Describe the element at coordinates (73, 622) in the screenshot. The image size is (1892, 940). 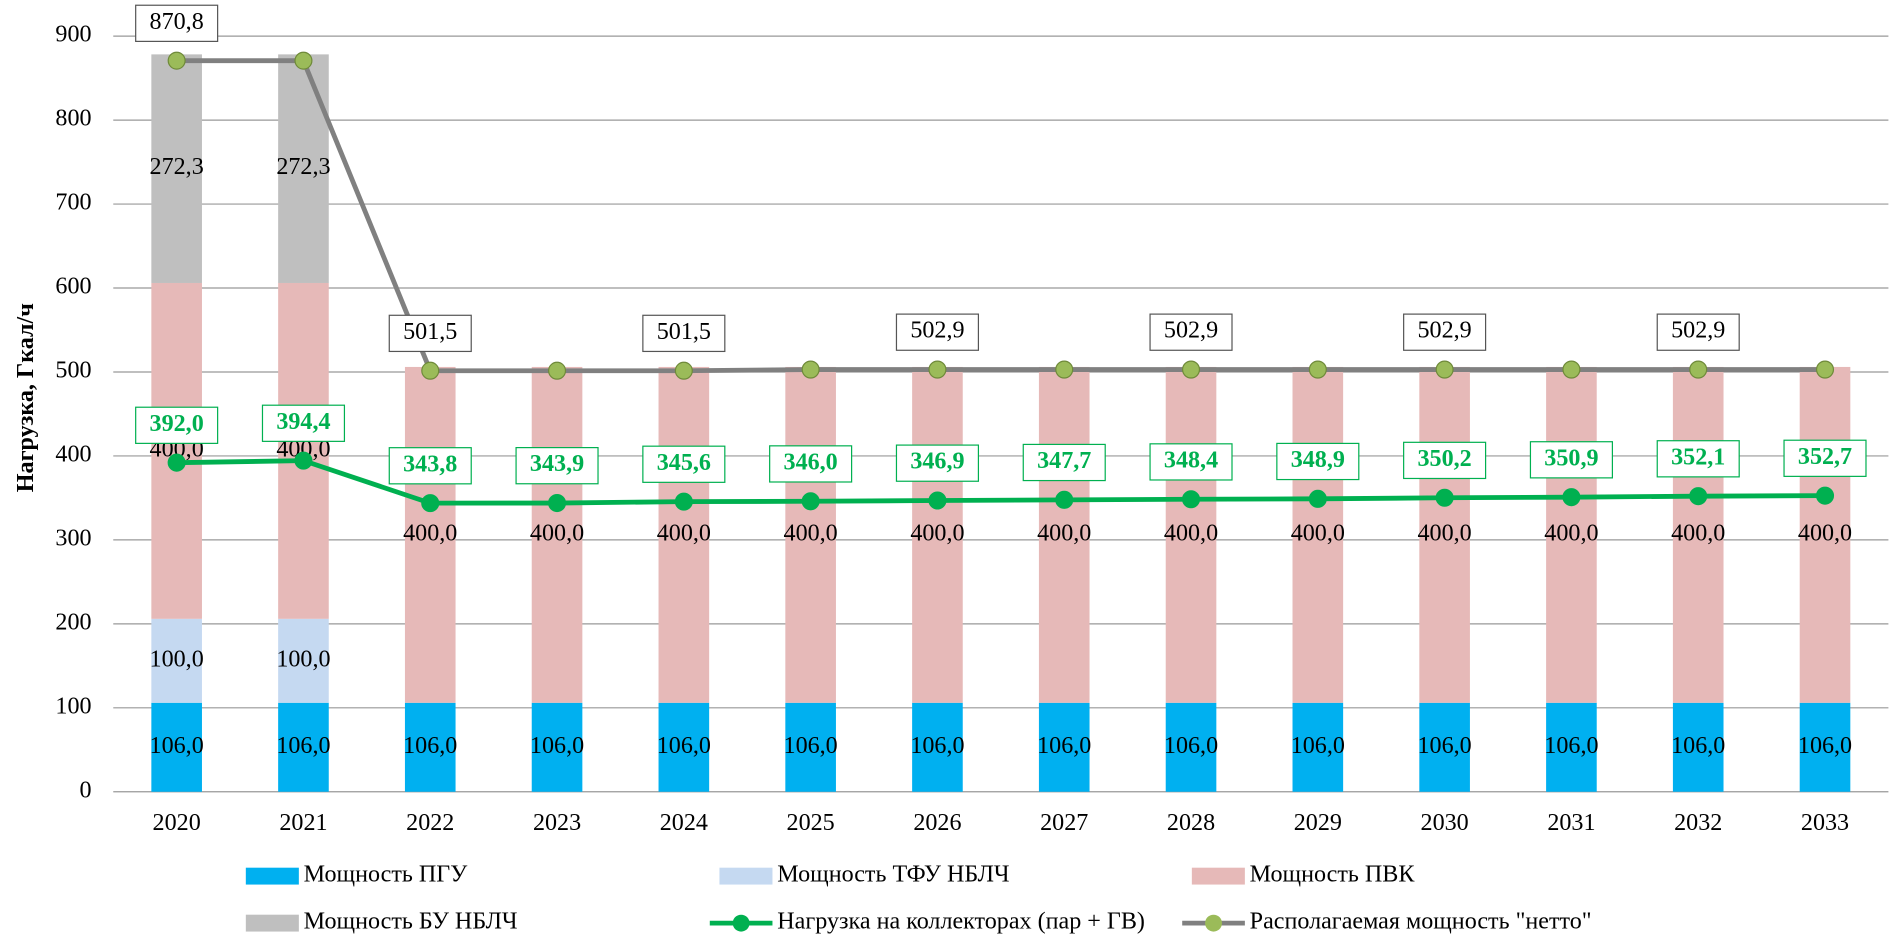
I see `y-tick-label: 200` at that location.